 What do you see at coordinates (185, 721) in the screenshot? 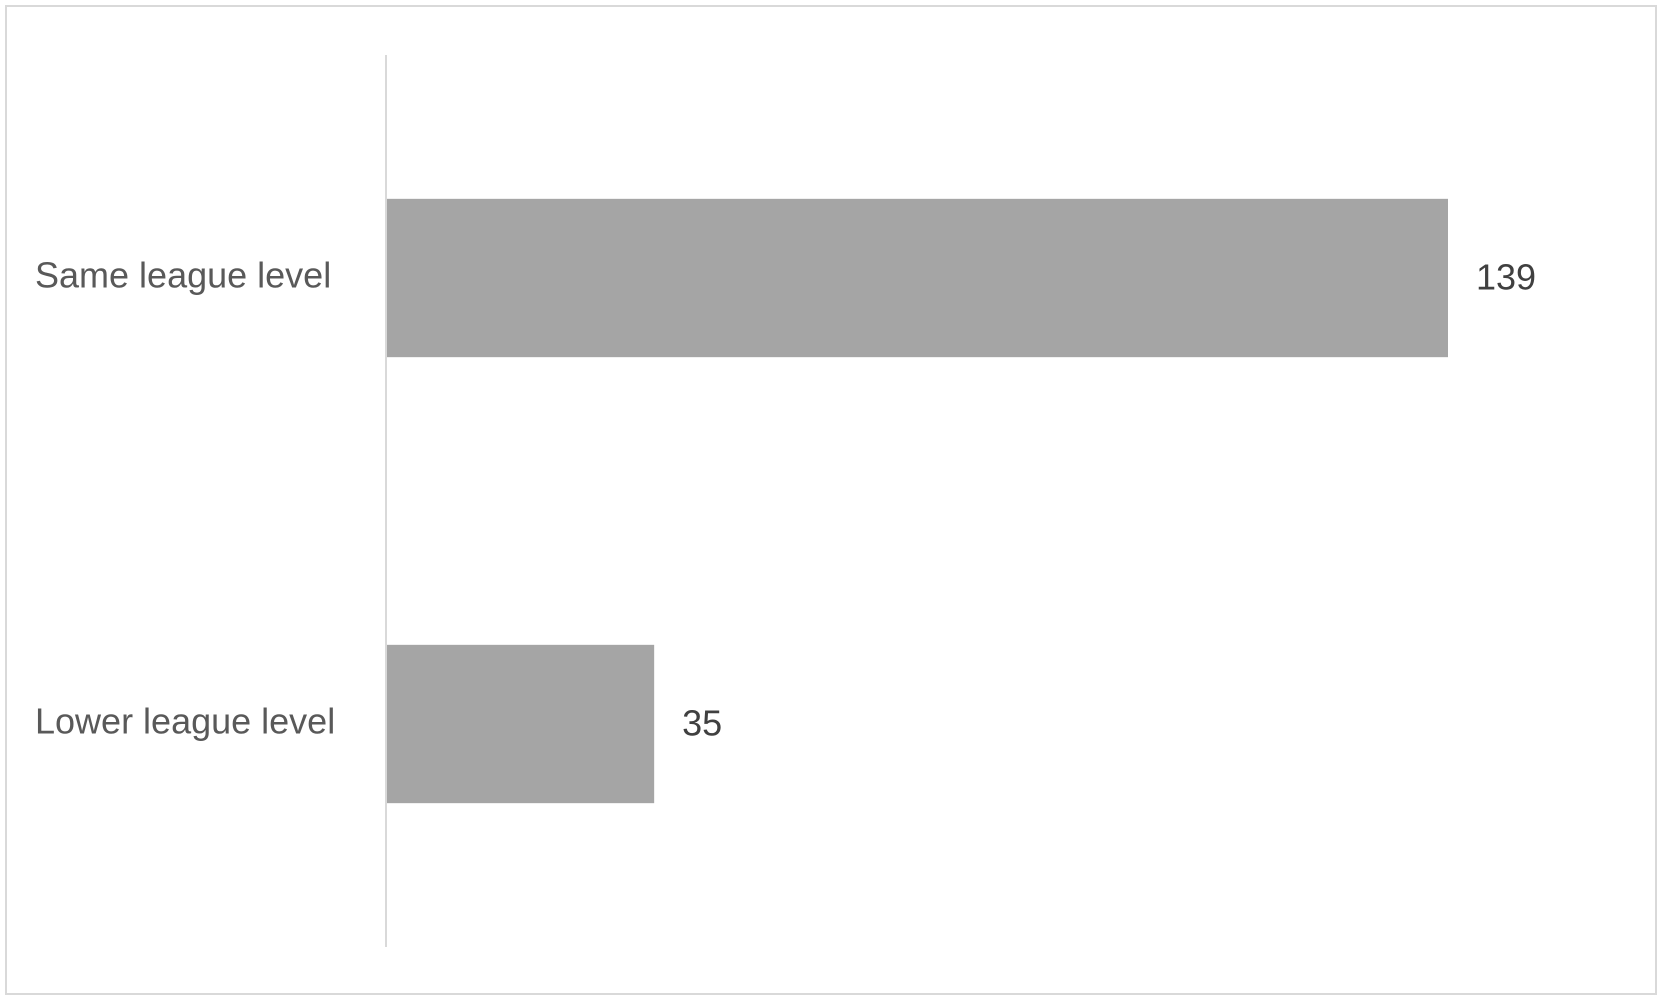
I see `category-label: Lower league level` at bounding box center [185, 721].